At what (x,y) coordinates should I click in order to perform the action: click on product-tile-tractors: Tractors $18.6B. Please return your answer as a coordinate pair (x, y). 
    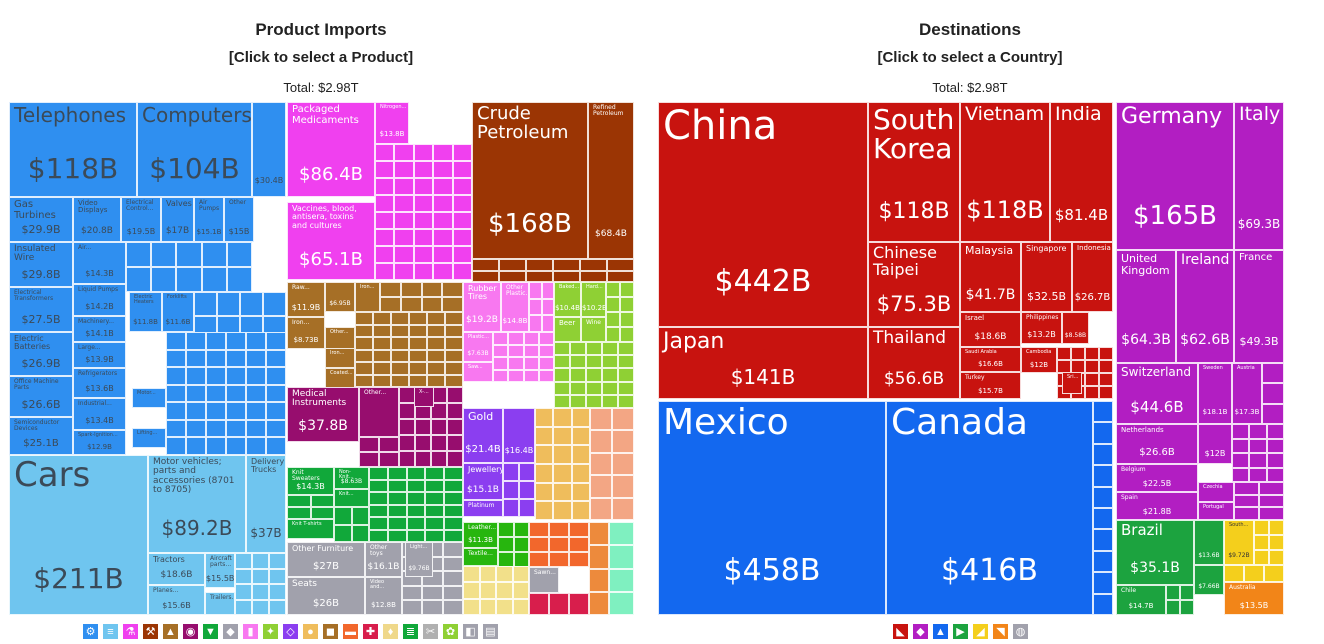
    Looking at the image, I should click on (176, 569).